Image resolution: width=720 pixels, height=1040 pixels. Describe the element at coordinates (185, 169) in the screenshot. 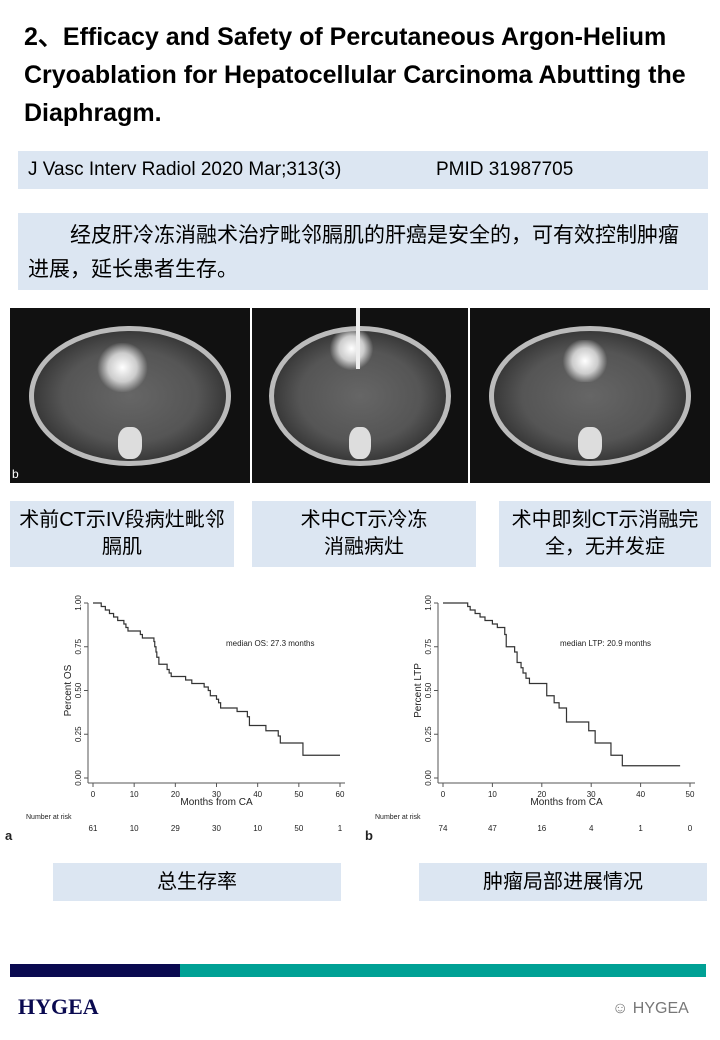

I see `journal-citation: J Vasc Interv Radiol 2020 Mar;313(3)` at that location.